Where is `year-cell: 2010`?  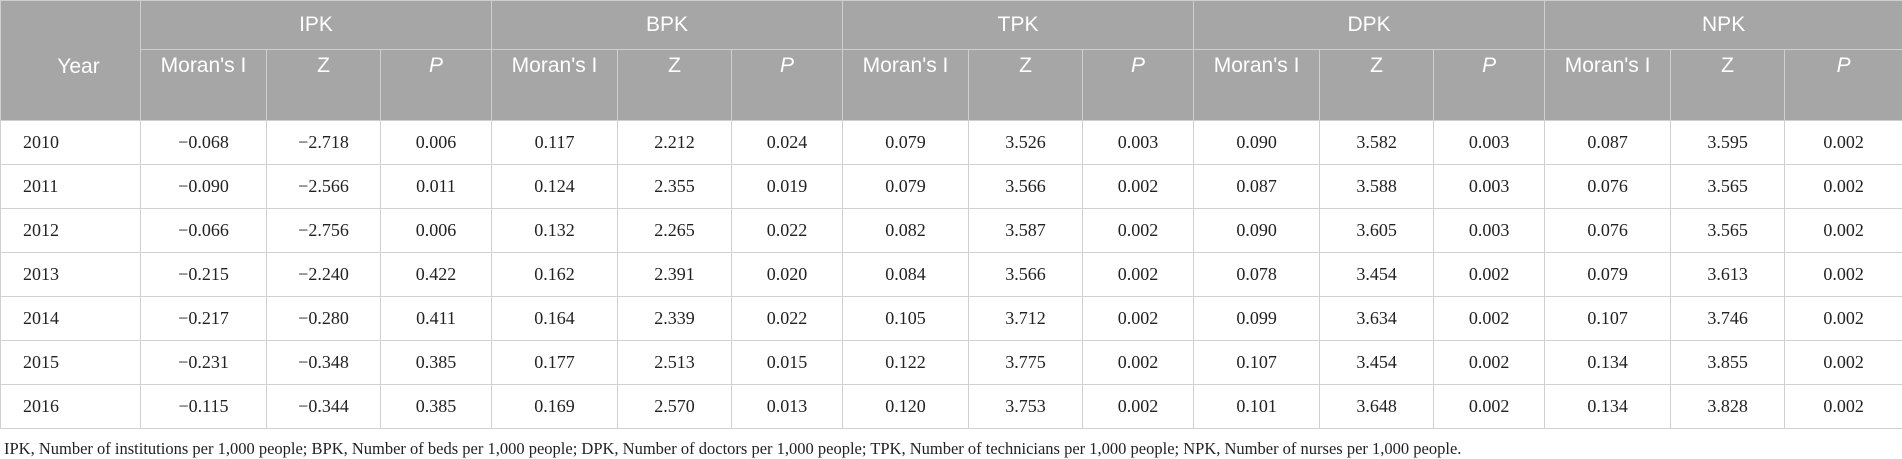
year-cell: 2010 is located at coordinates (71, 143).